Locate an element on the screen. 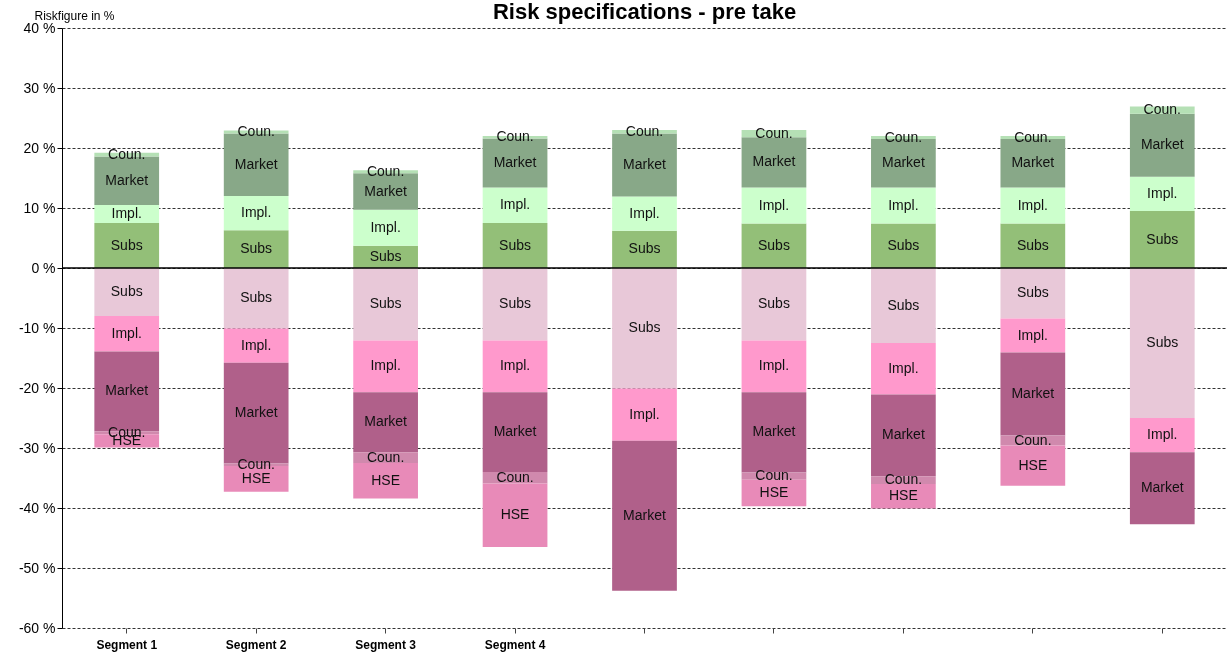  x-tick-label: Segment 3 is located at coordinates (386, 644).